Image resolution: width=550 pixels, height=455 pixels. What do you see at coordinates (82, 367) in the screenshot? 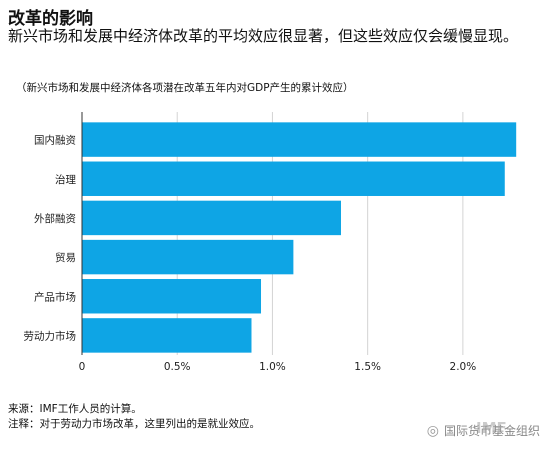
I see `x-tick-label: 0` at bounding box center [82, 367].